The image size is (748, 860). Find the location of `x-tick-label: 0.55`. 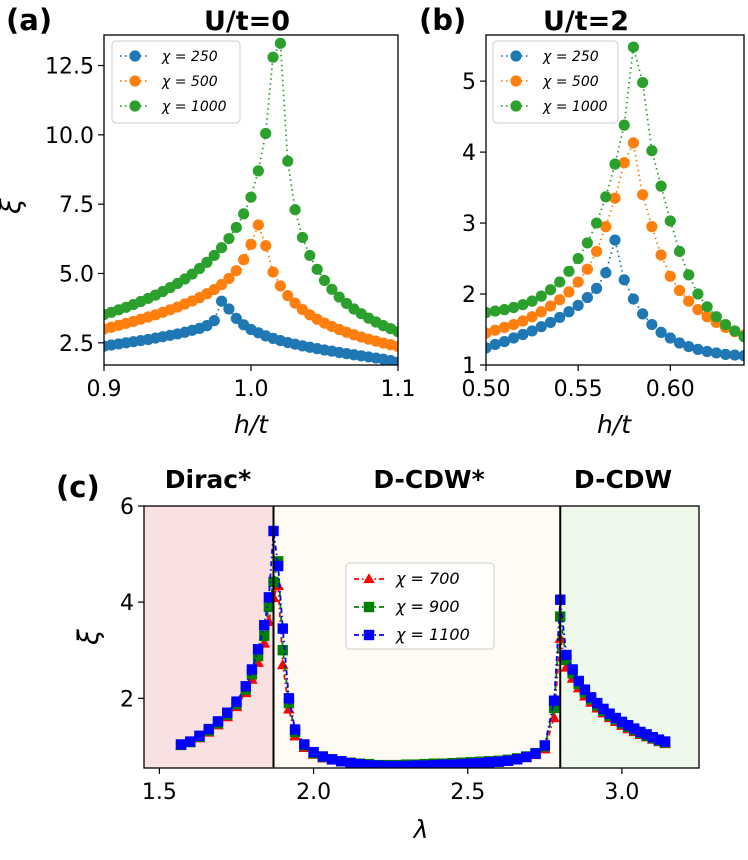

x-tick-label: 0.55 is located at coordinates (578, 389).